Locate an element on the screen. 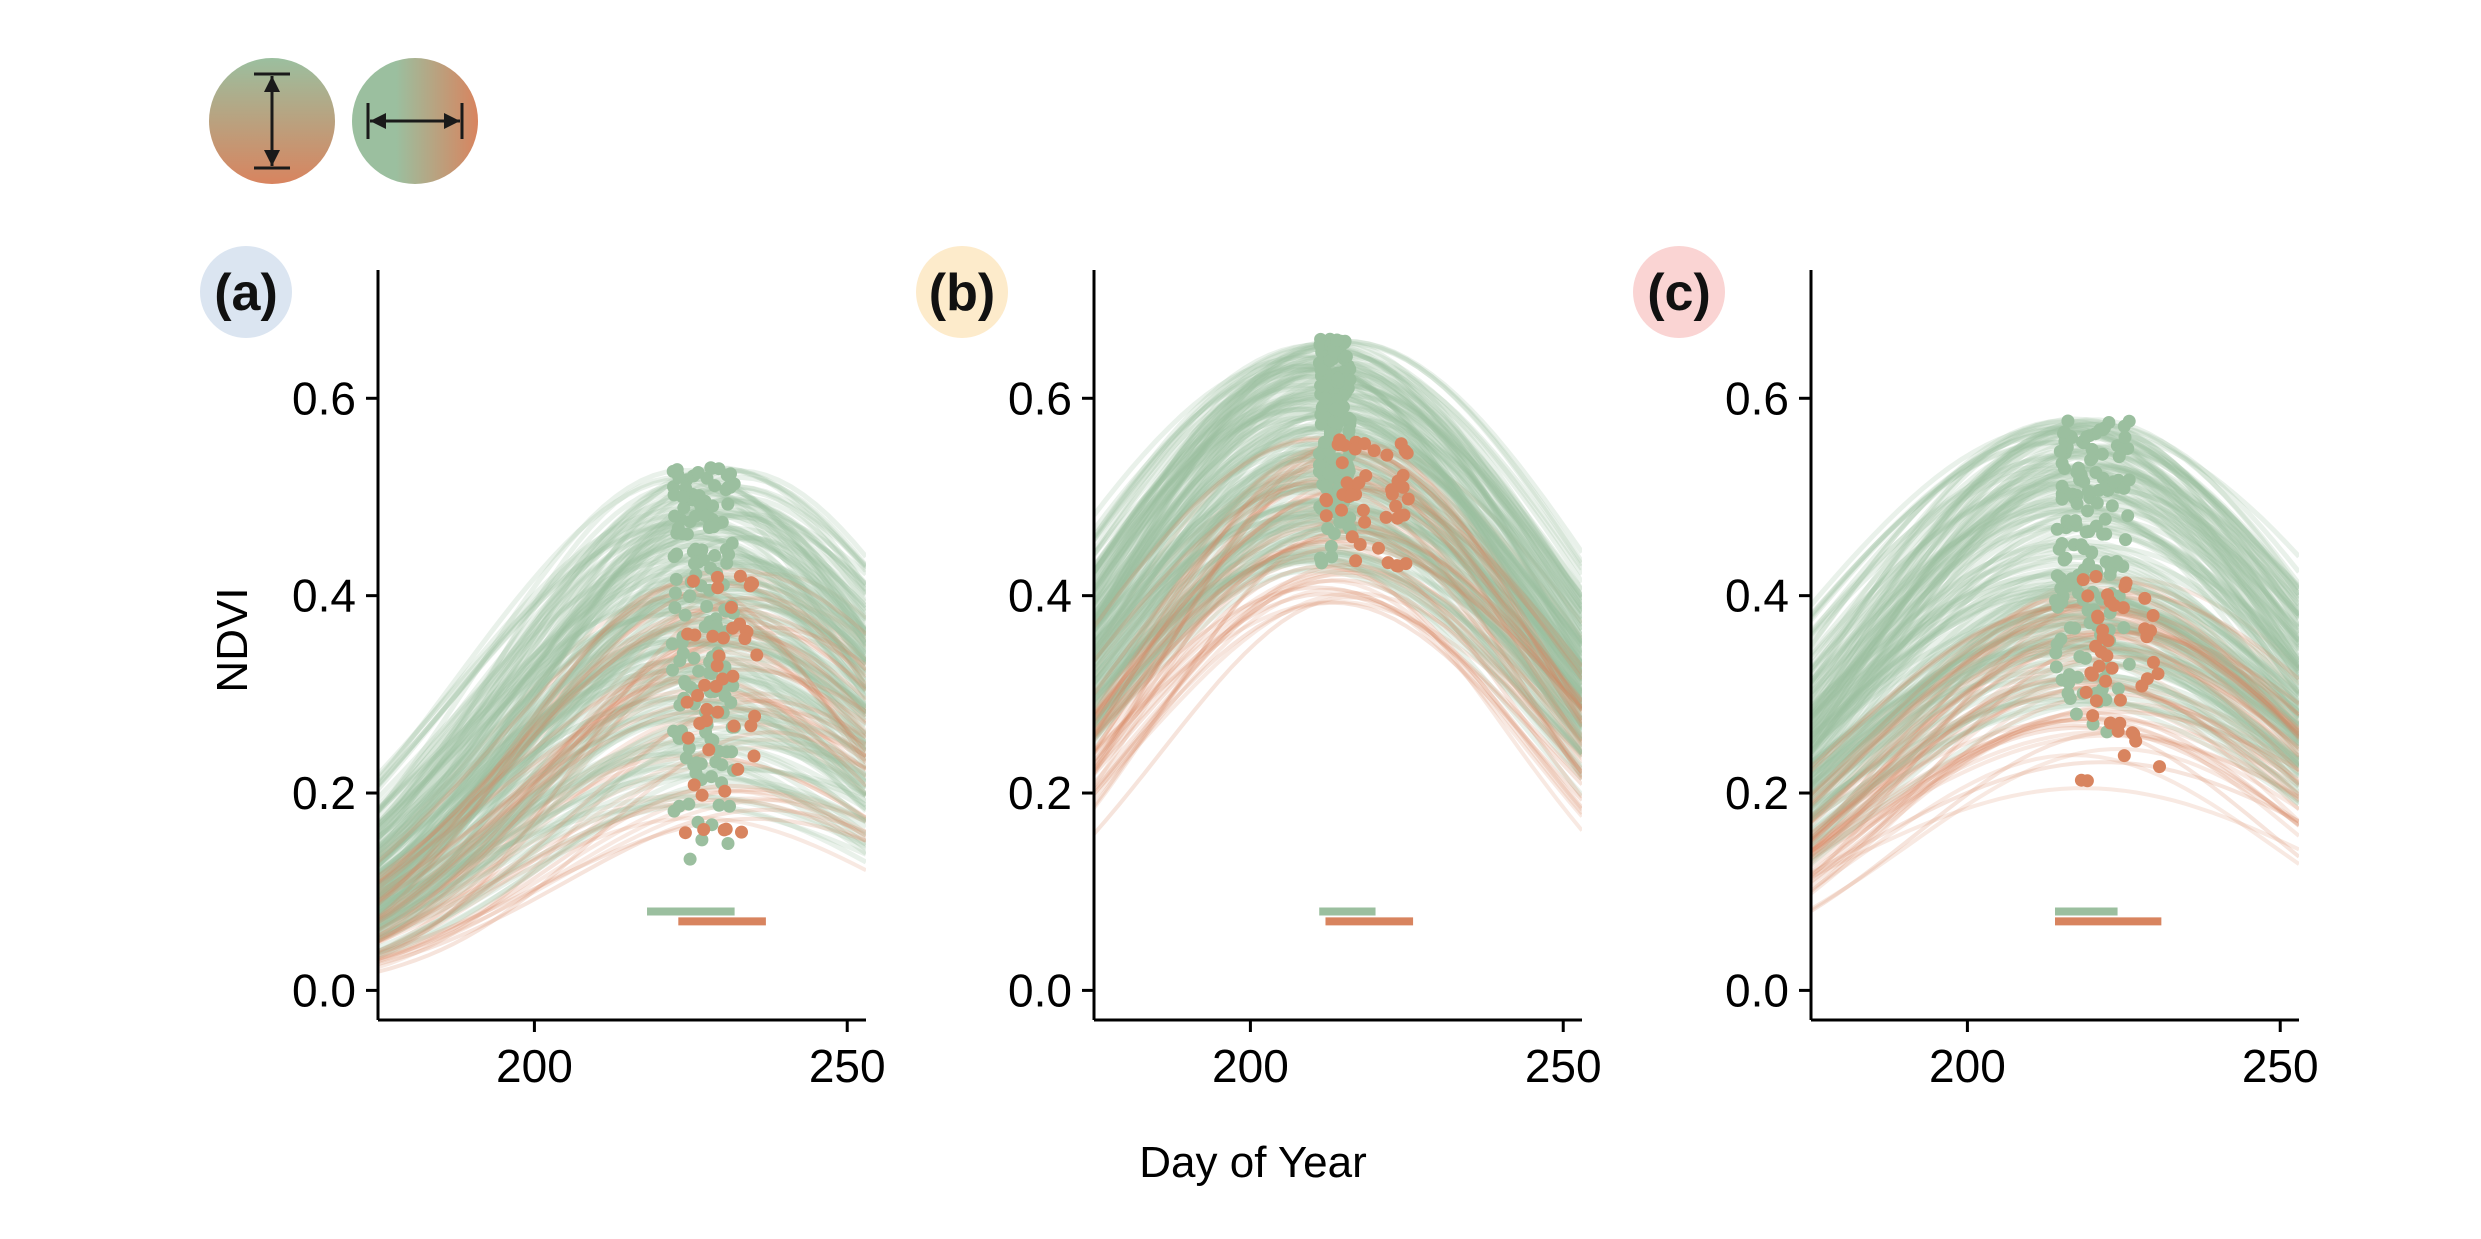 The height and width of the screenshot is (1239, 2481). y-tick-label: 0.4 is located at coordinates (1040, 596).